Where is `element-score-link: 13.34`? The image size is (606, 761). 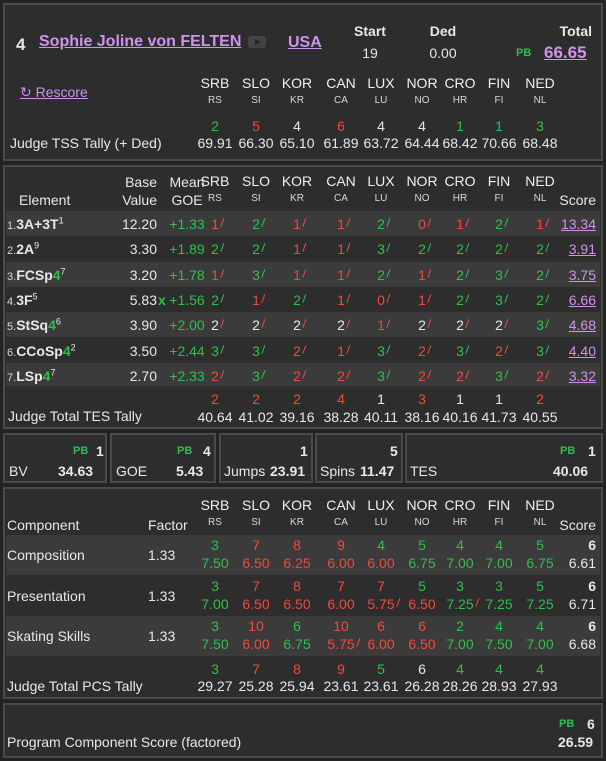 element-score-link: 13.34 is located at coordinates (578, 224).